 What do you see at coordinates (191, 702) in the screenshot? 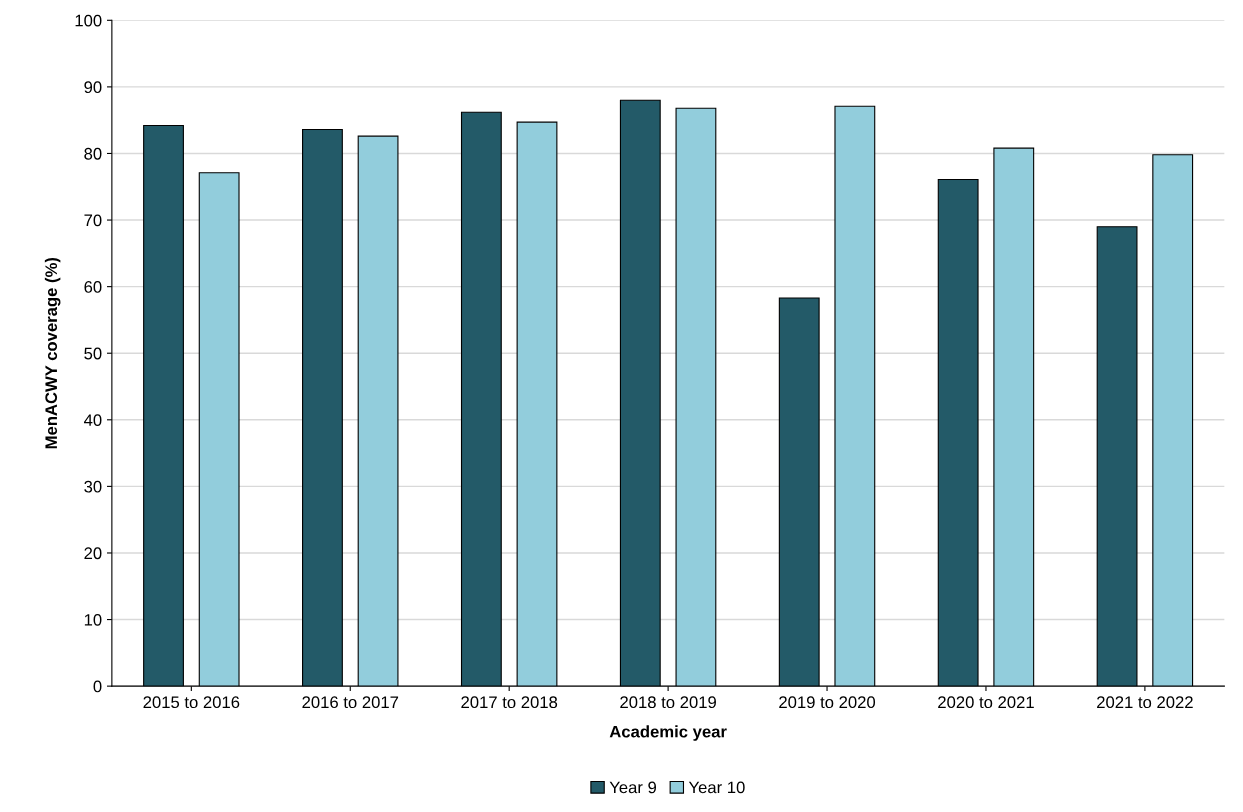
I see `x-tick-label: 2015 to 2016` at bounding box center [191, 702].